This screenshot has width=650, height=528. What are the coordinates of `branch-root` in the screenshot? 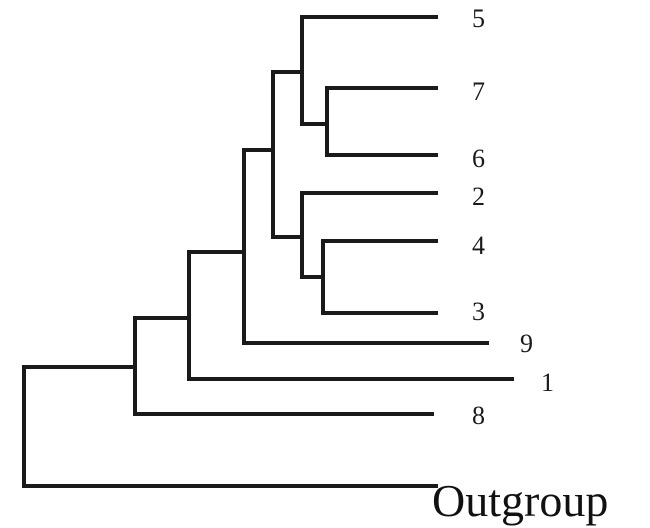 It's located at (230, 426).